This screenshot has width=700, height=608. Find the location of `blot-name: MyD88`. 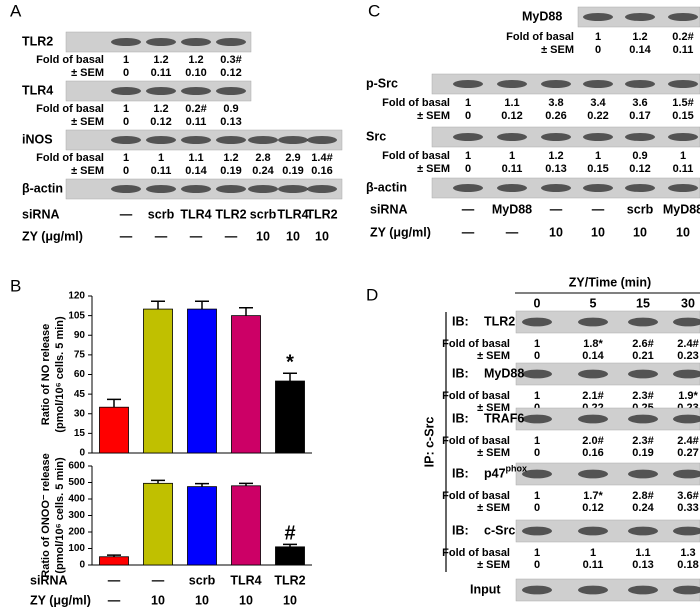

blot-name: MyD88 is located at coordinates (504, 373).